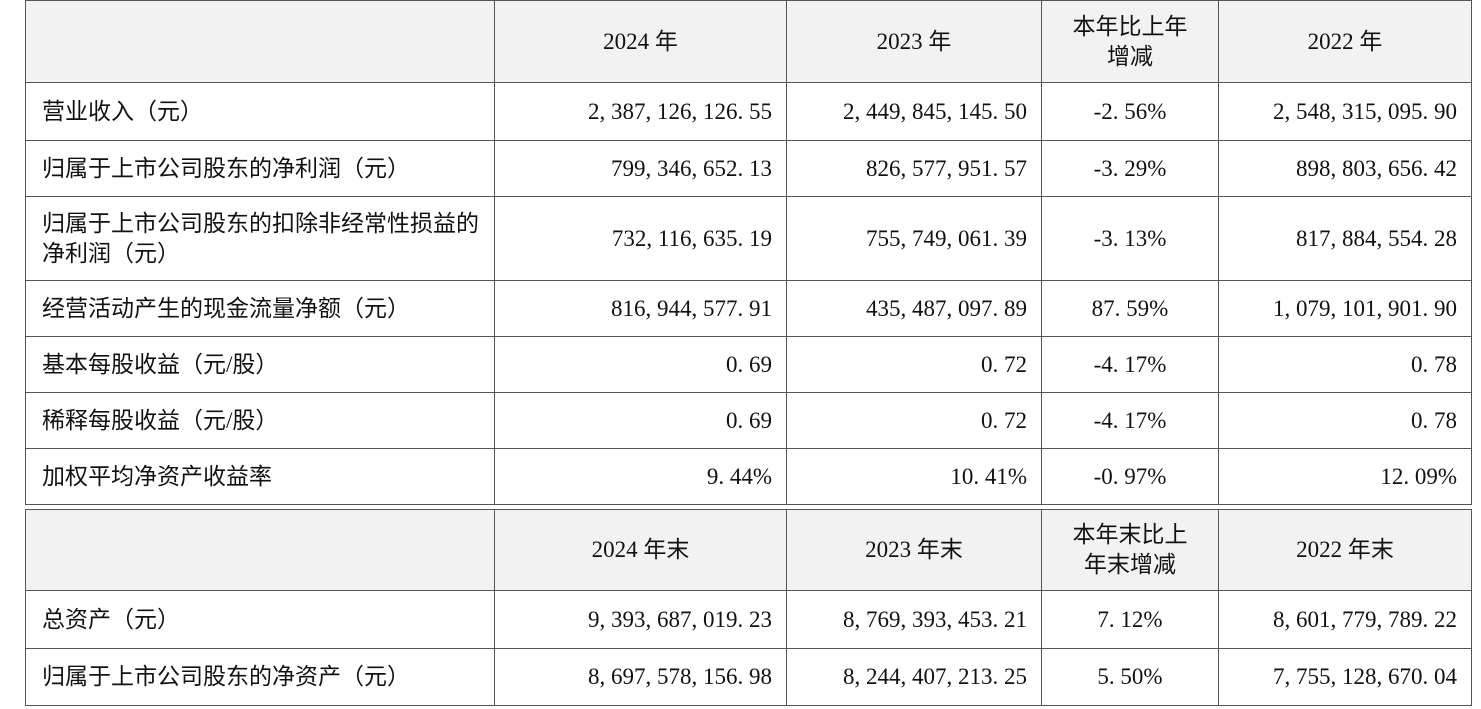 The image size is (1481, 709). I want to click on value-cell: -3. 29%, so click(1130, 168).